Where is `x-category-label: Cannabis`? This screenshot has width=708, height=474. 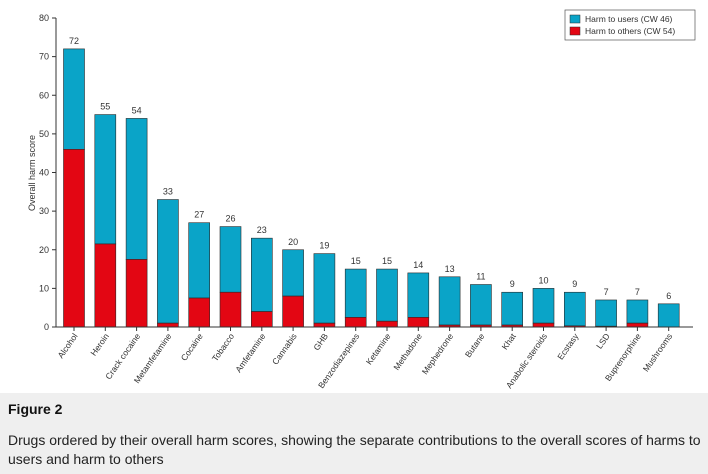
x-category-label: Cannabis is located at coordinates (284, 348).